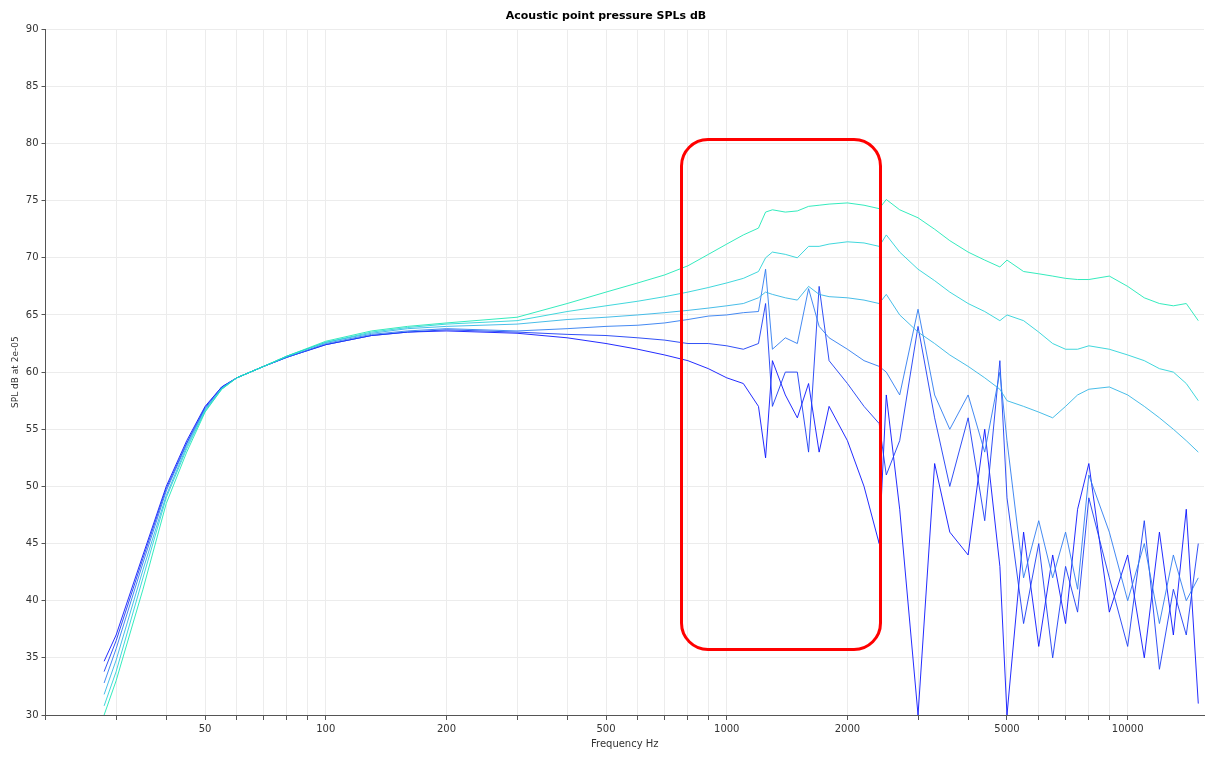  Describe the element at coordinates (32, 428) in the screenshot. I see `y-tick-label: 55` at that location.